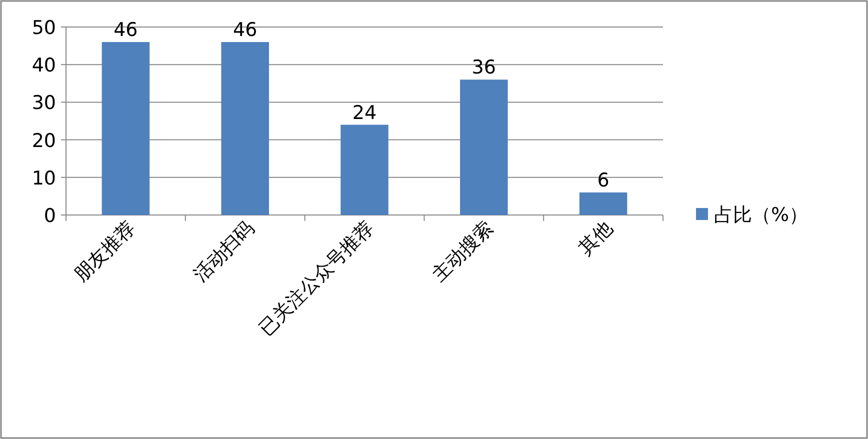 This screenshot has height=439, width=868. I want to click on x-tick-label: 其他, so click(595, 238).